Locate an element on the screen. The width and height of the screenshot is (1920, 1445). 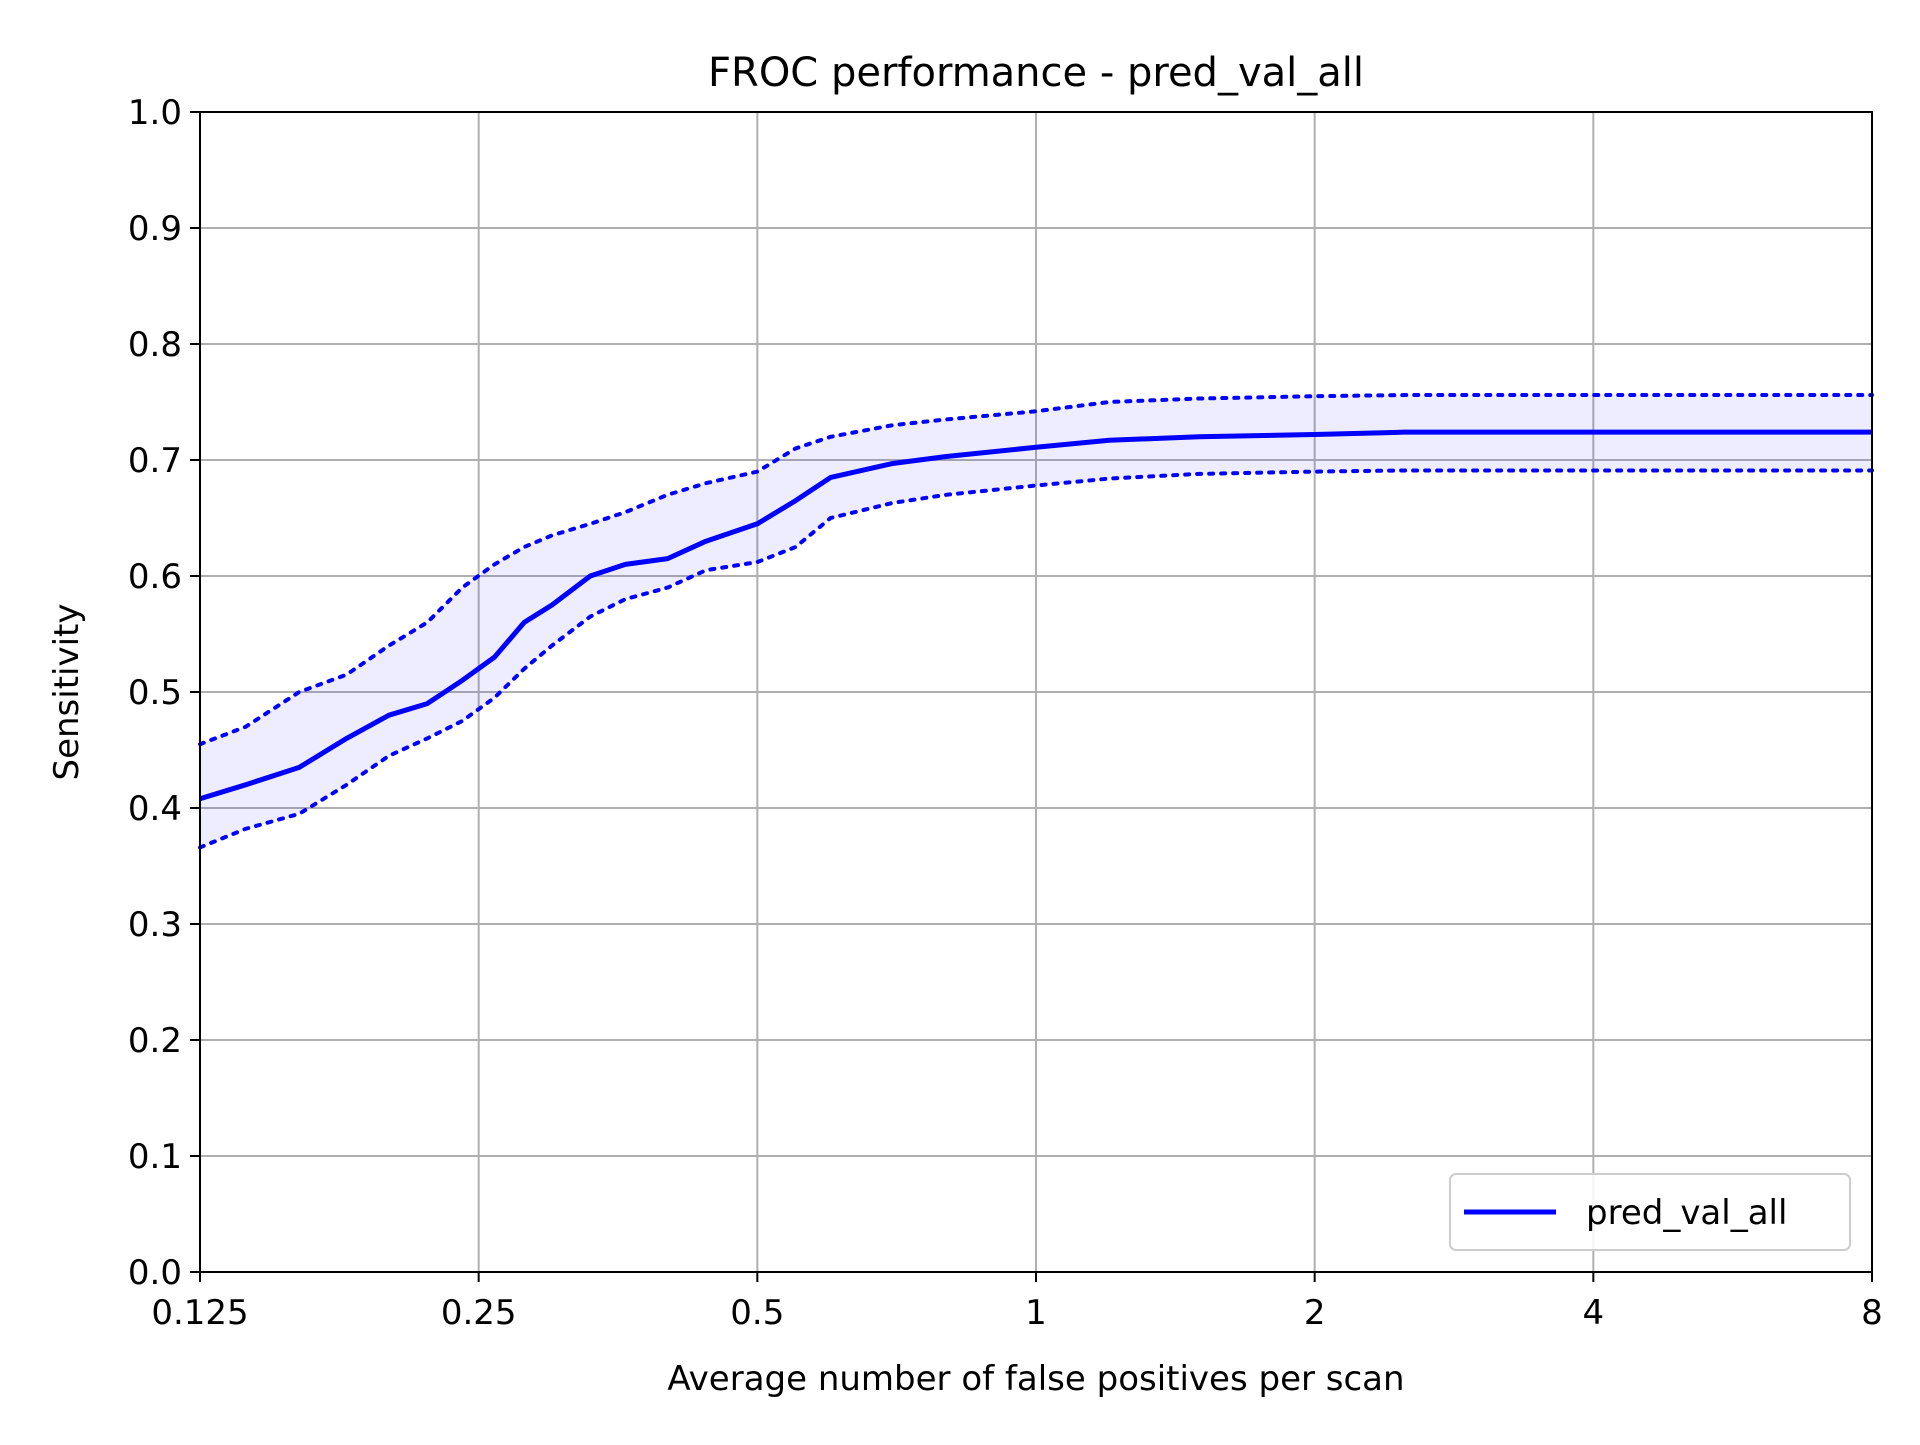
legend-box is located at coordinates (1650, 1212).